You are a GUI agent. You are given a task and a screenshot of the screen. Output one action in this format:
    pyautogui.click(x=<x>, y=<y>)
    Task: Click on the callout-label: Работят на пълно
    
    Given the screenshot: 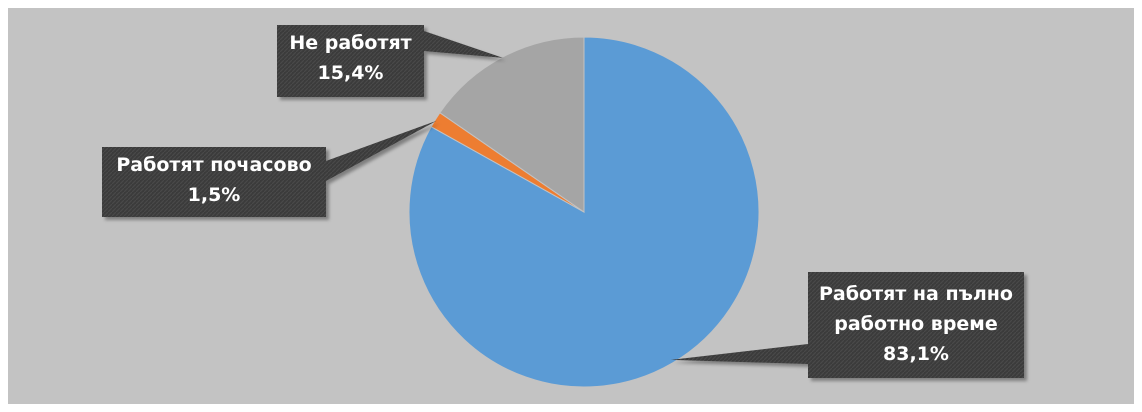 What is the action you would take?
    pyautogui.click(x=916, y=294)
    